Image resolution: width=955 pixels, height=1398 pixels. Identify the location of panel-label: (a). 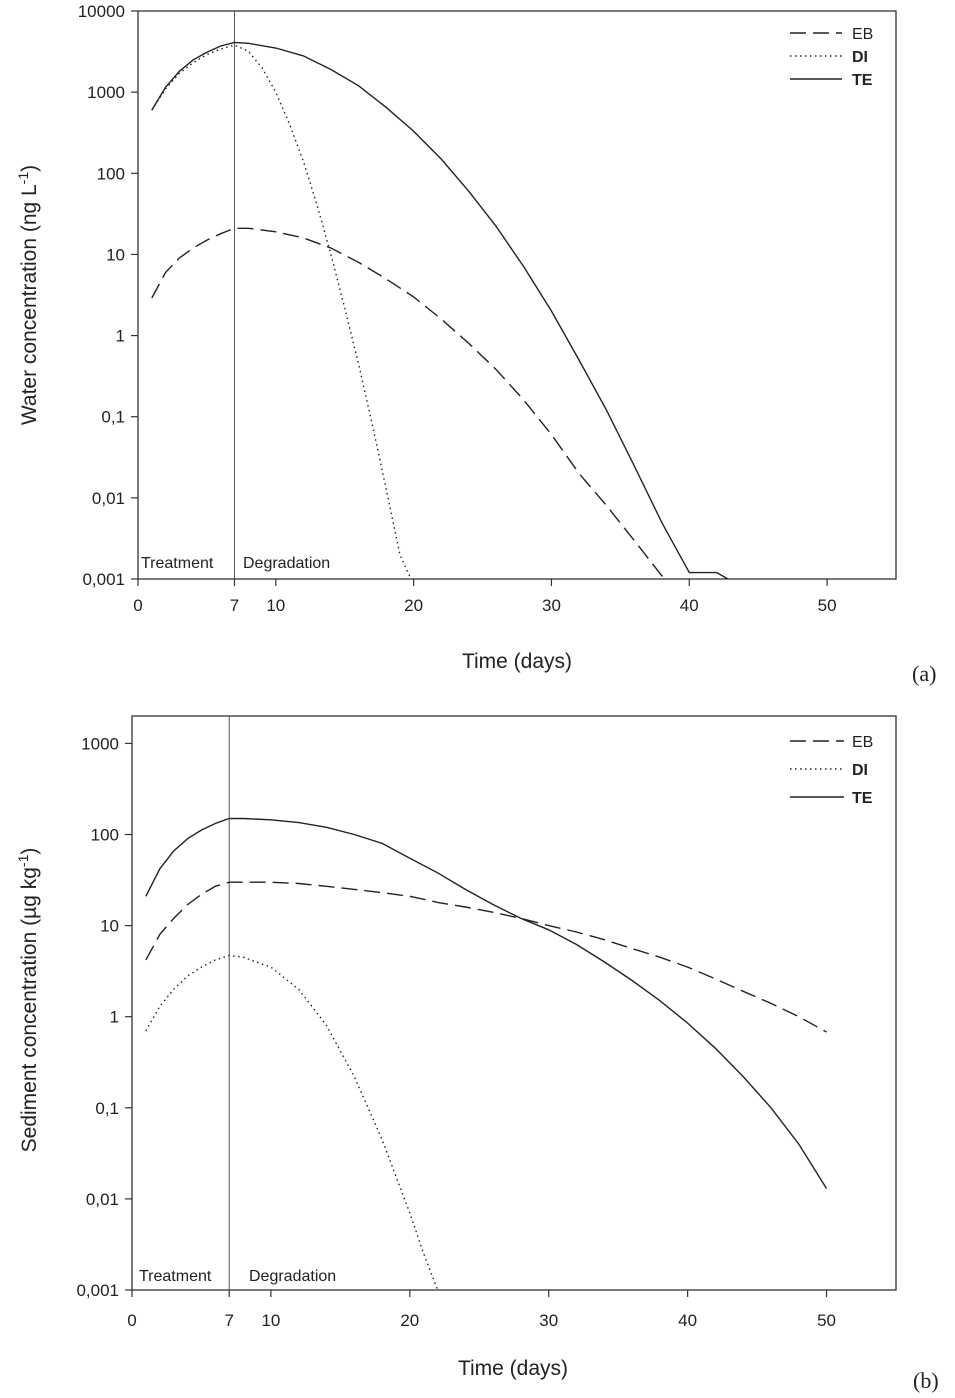
(924, 673).